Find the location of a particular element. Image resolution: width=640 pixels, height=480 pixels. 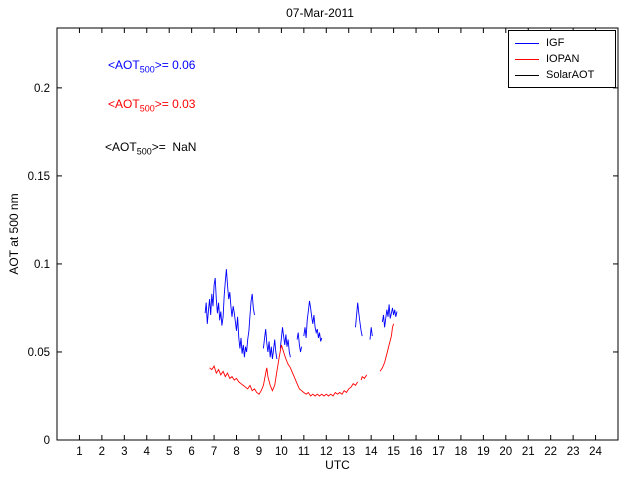

mean-annotation-igf: <AOT500>= 0.06 is located at coordinates (151, 66).